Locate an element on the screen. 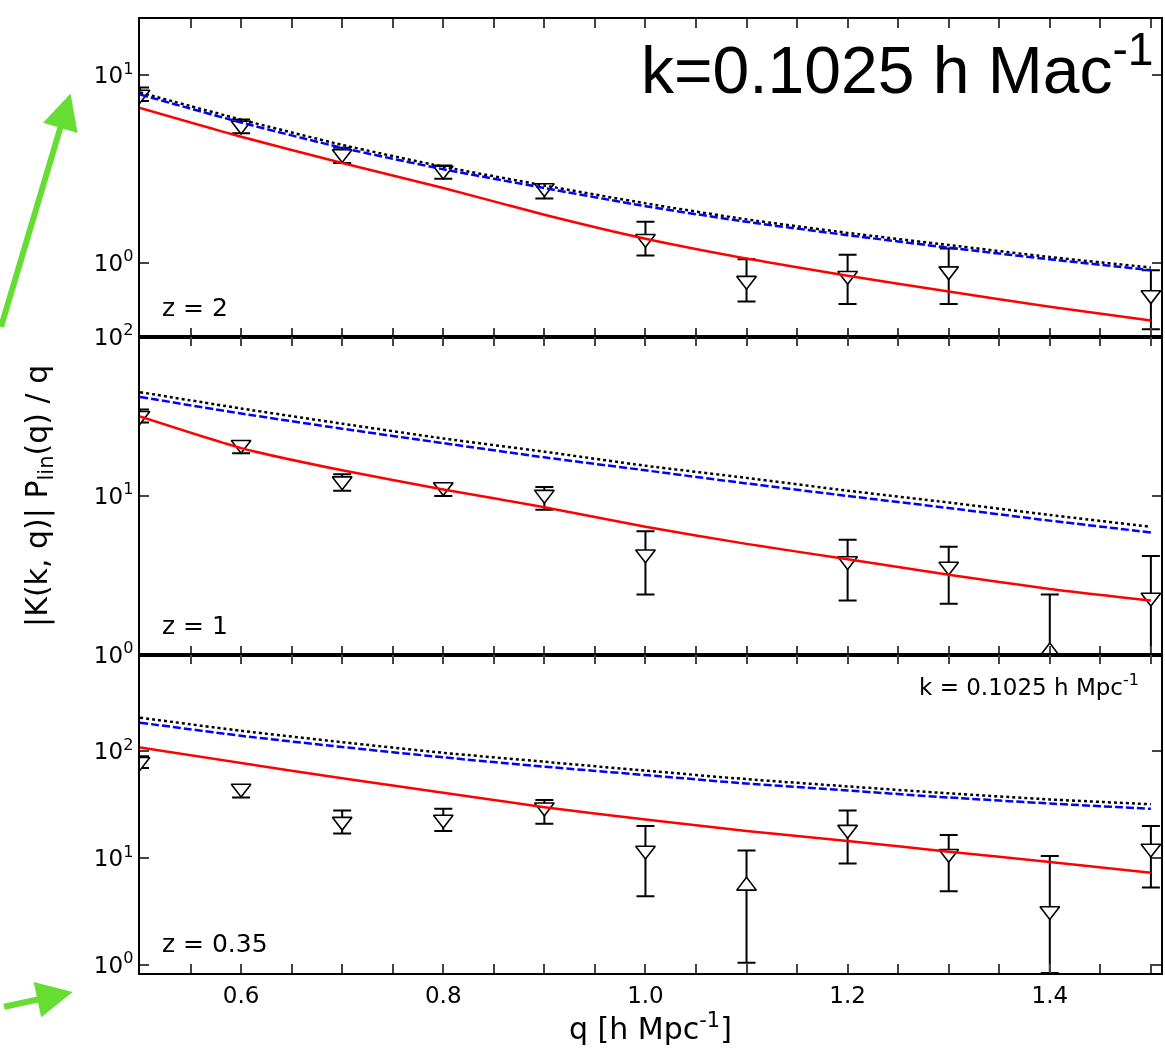  x-tick-label: 1.4 is located at coordinates (1050, 994).